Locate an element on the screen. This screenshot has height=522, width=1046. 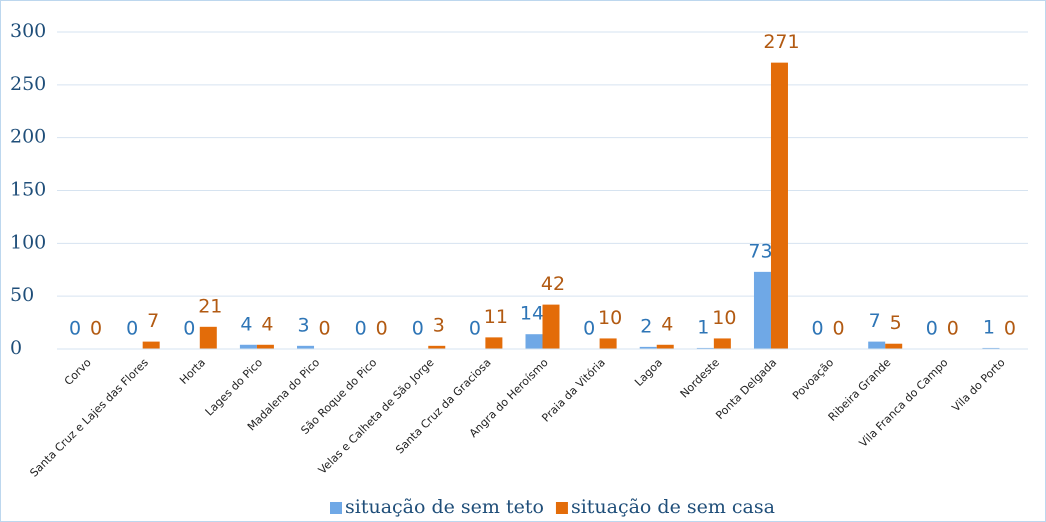
y-tick-label: 250 is located at coordinates (28, 84).